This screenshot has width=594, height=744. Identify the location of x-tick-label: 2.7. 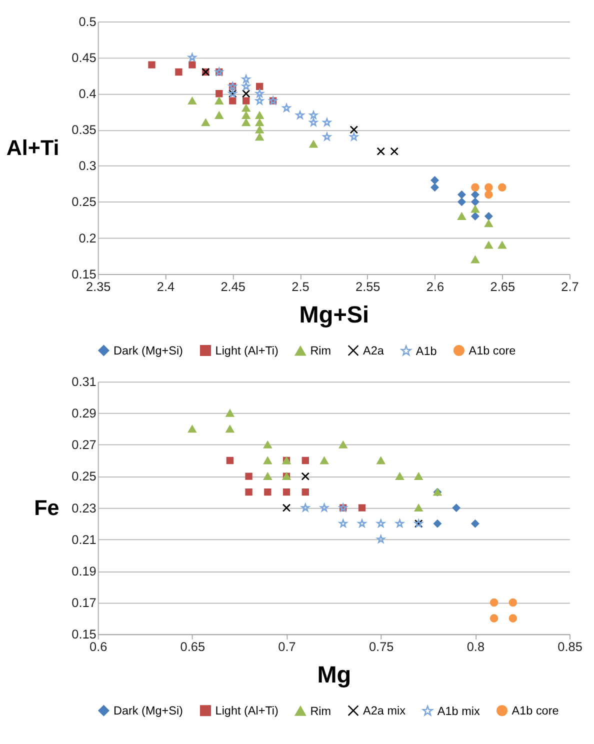
(570, 286).